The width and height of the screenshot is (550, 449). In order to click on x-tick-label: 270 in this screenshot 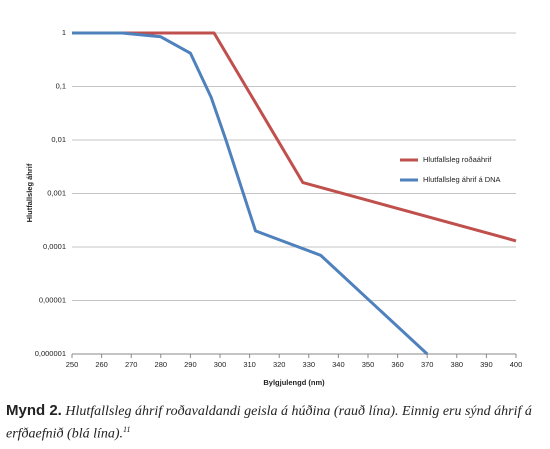, I will do `click(131, 364)`.